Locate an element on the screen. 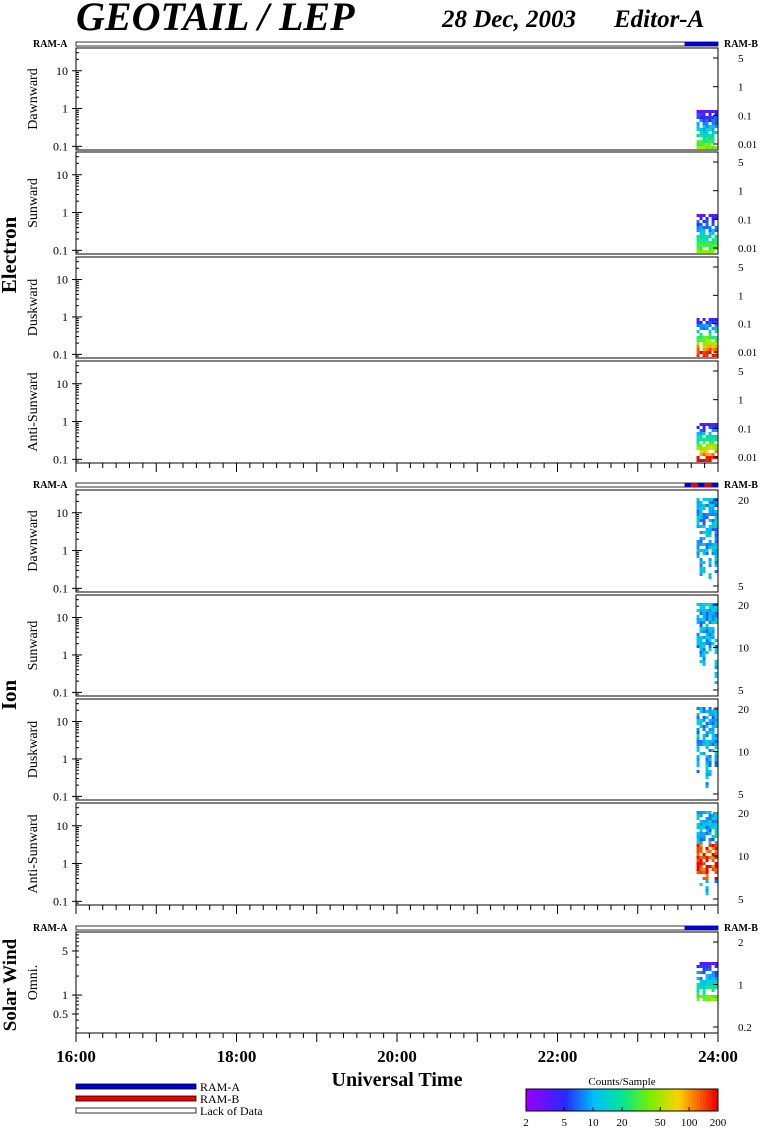 The width and height of the screenshot is (762, 1128). colorbar-tick-label: 100 is located at coordinates (689, 1122).